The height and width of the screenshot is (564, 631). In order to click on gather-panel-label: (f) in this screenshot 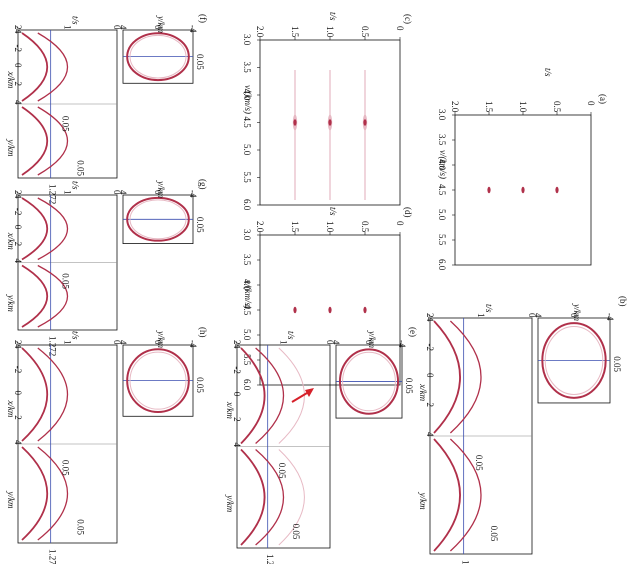, I will do `click(203, 18)`.